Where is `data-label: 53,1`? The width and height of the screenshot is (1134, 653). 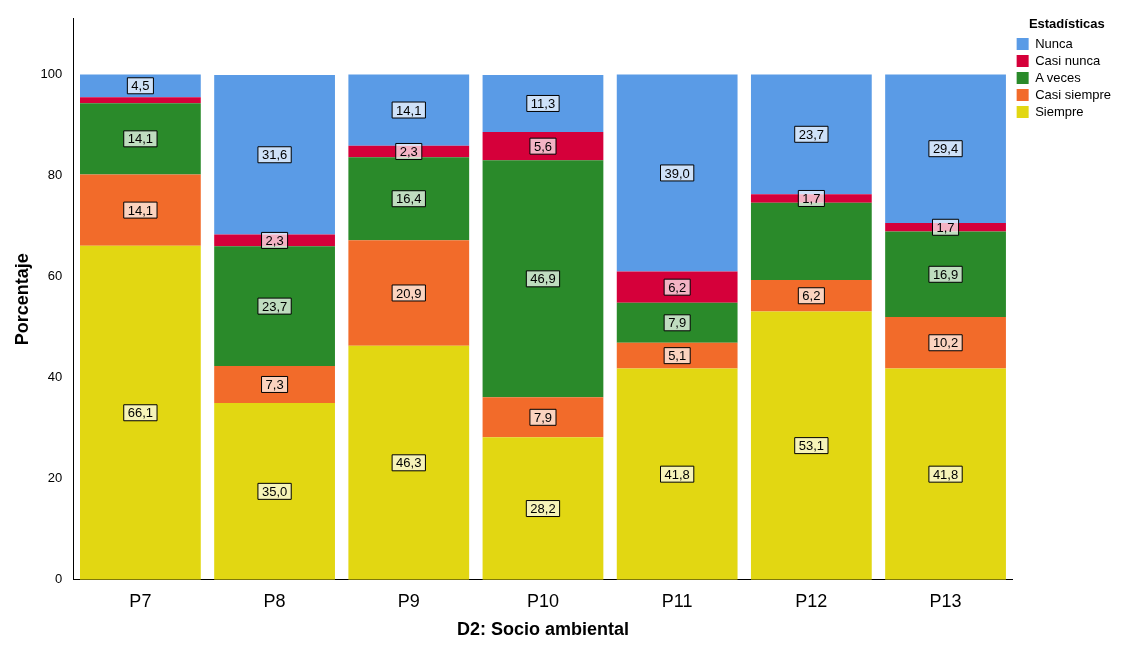 data-label: 53,1 is located at coordinates (811, 446).